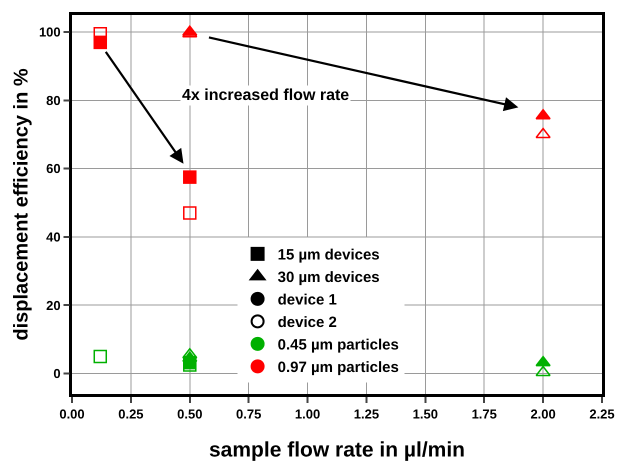 The height and width of the screenshot is (476, 627). I want to click on x-tick-label: 0.75, so click(249, 414).